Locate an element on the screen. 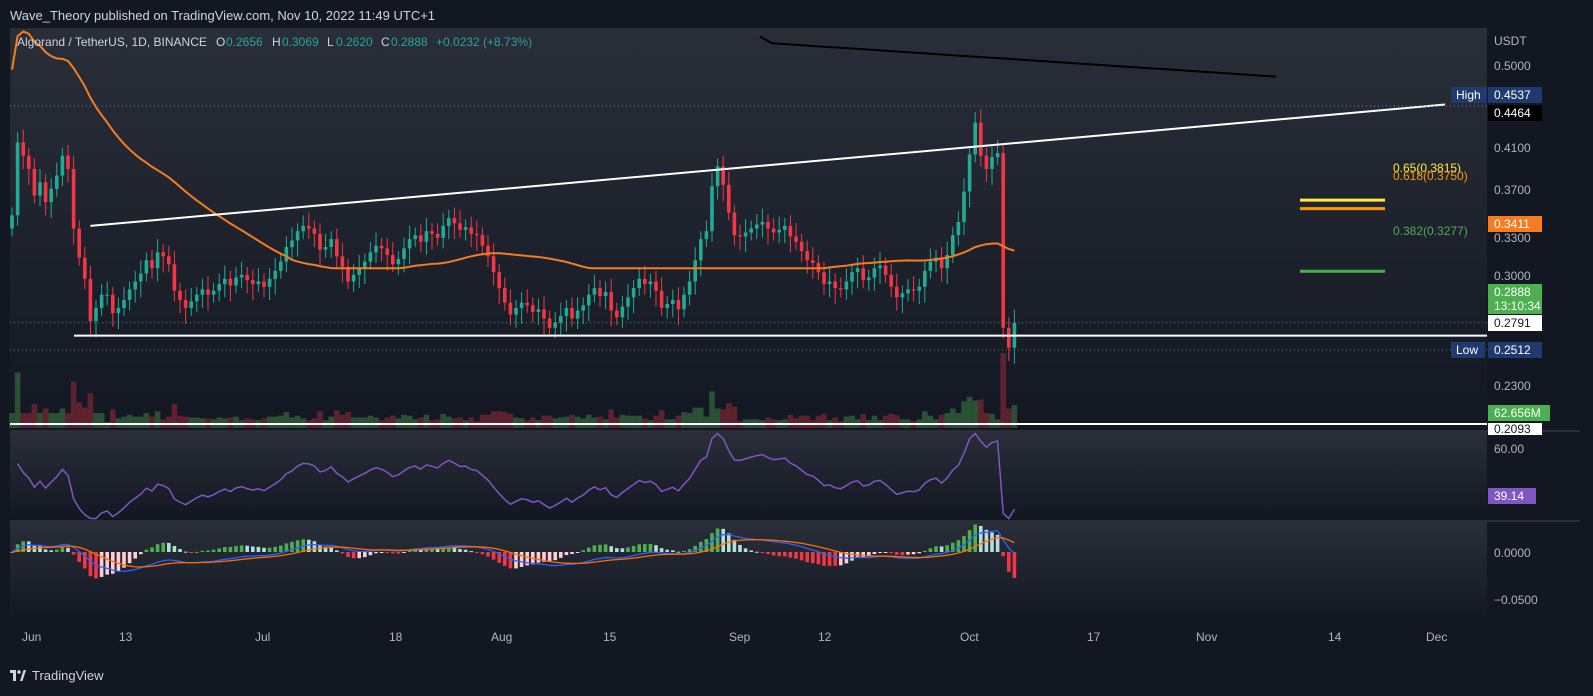 The image size is (1593, 696). support-value: 0.2791 is located at coordinates (1512, 323).